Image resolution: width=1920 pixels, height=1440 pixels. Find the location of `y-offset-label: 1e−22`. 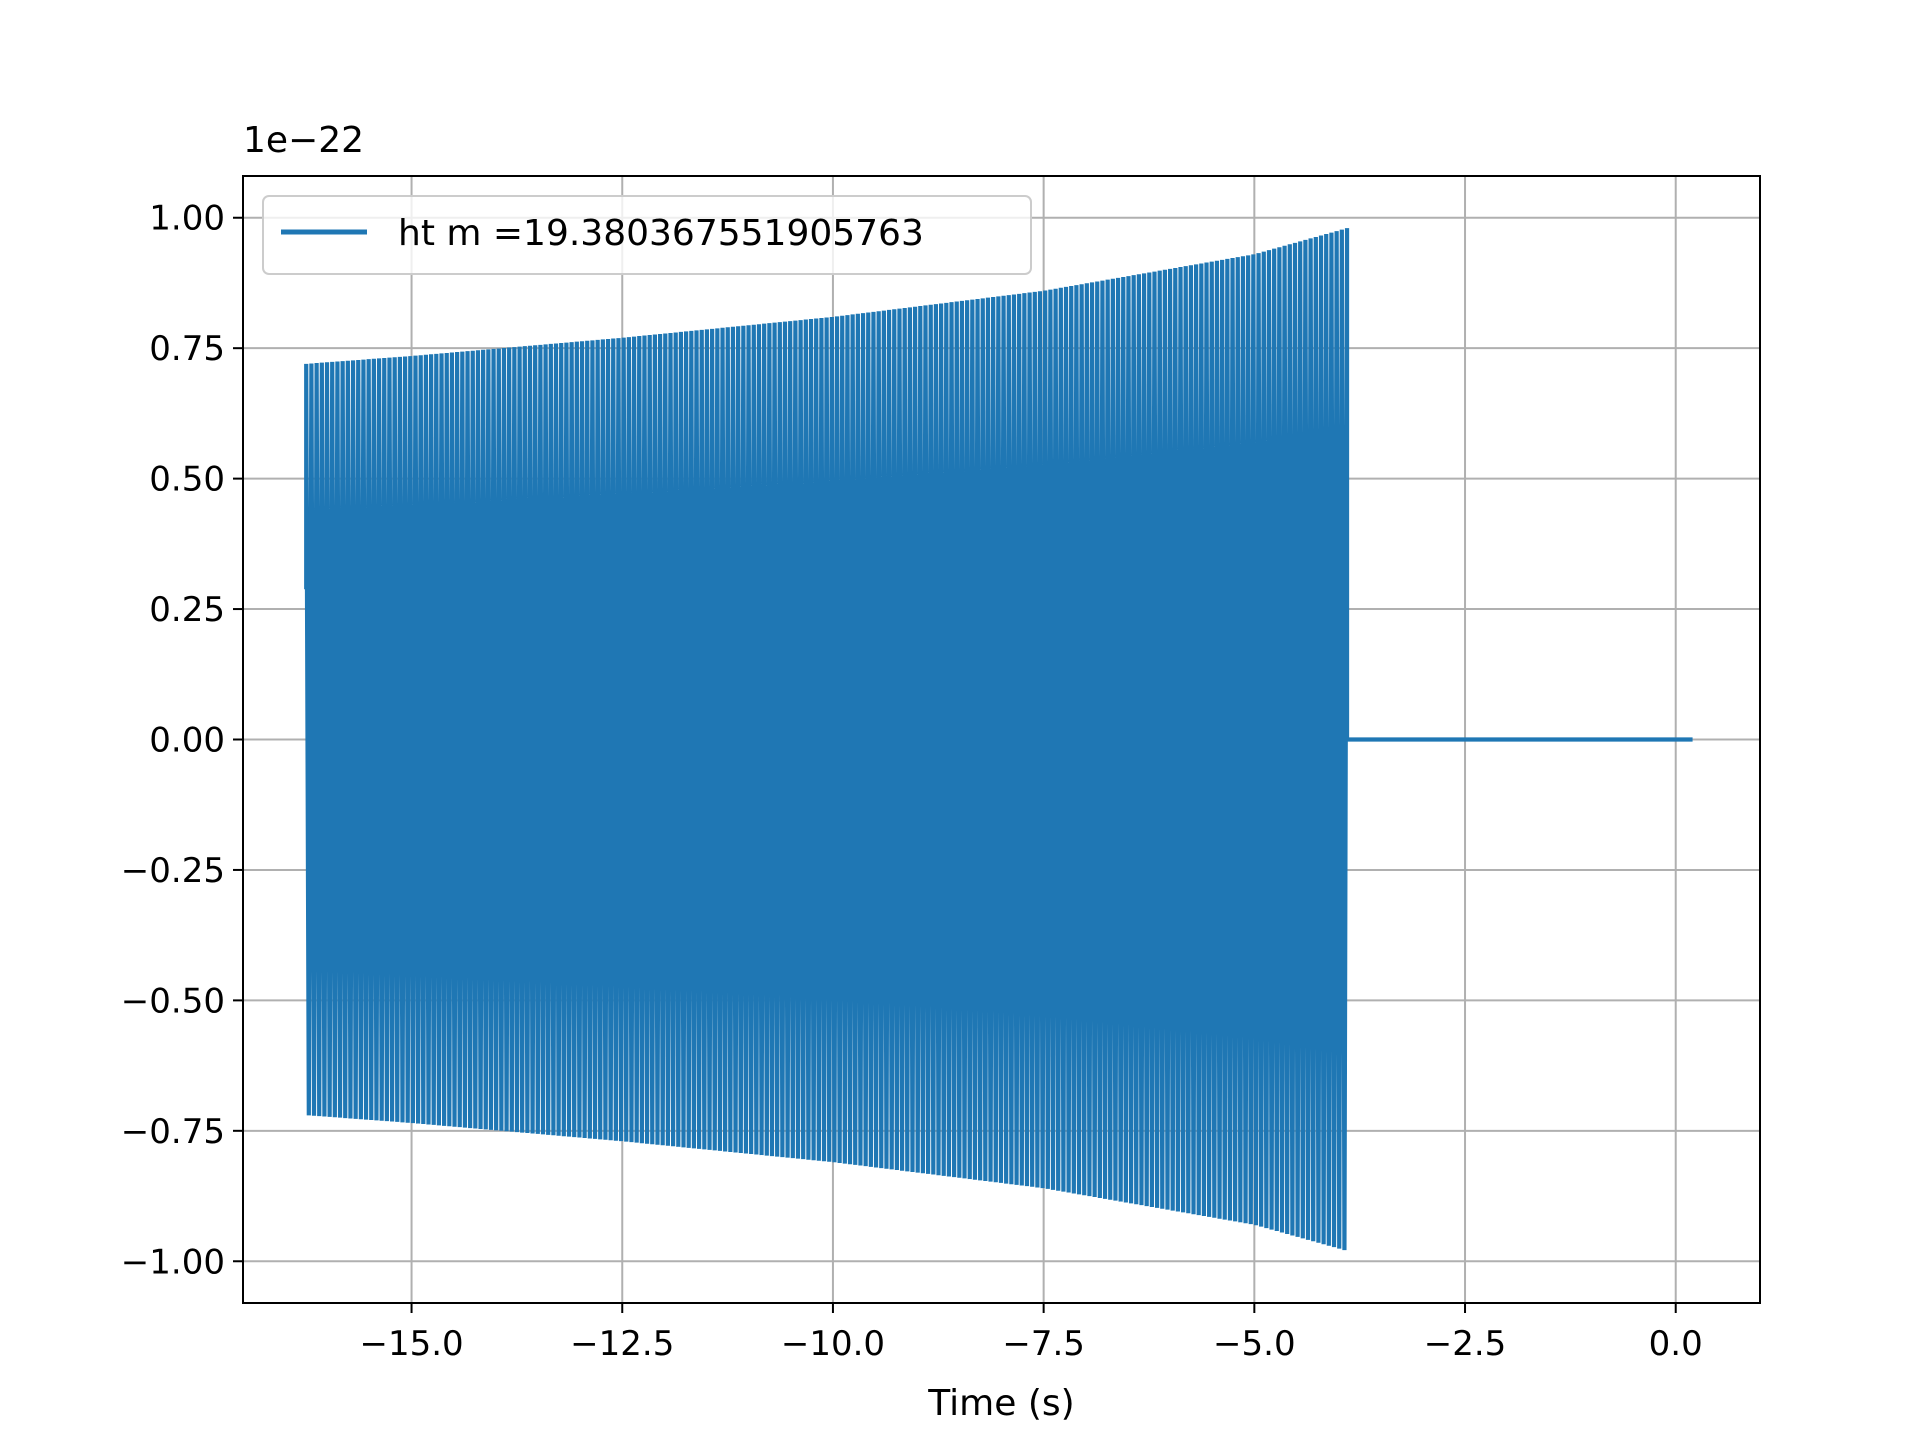

y-offset-label: 1e−22 is located at coordinates (303, 140).